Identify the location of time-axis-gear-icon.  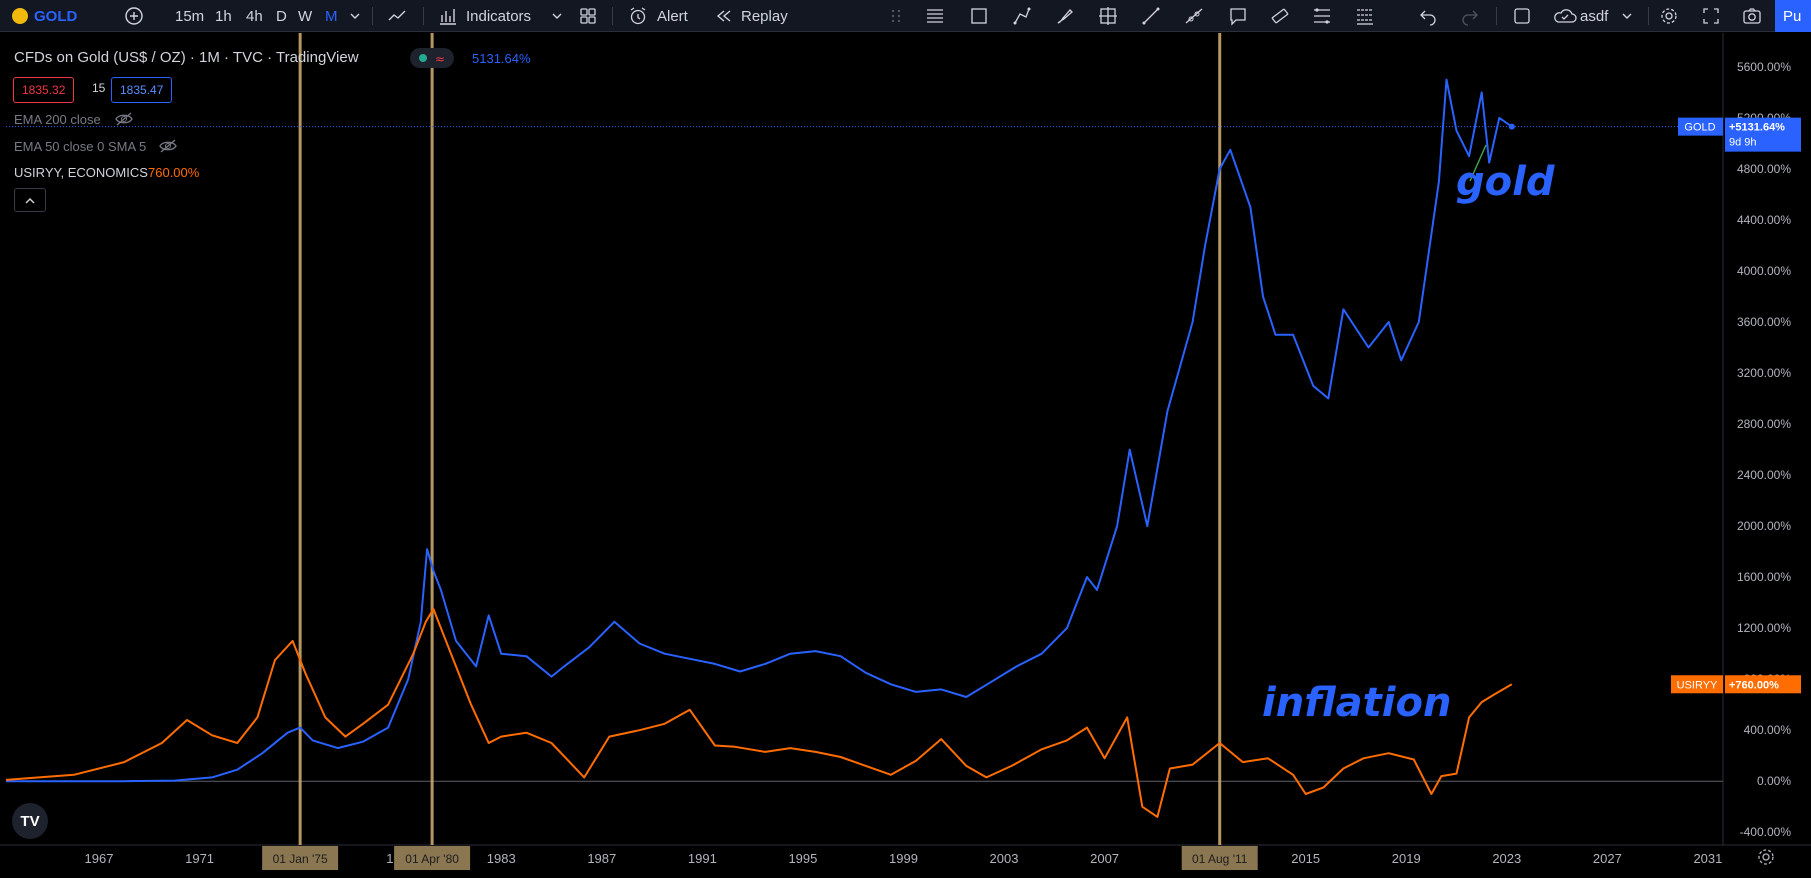
(1766, 857).